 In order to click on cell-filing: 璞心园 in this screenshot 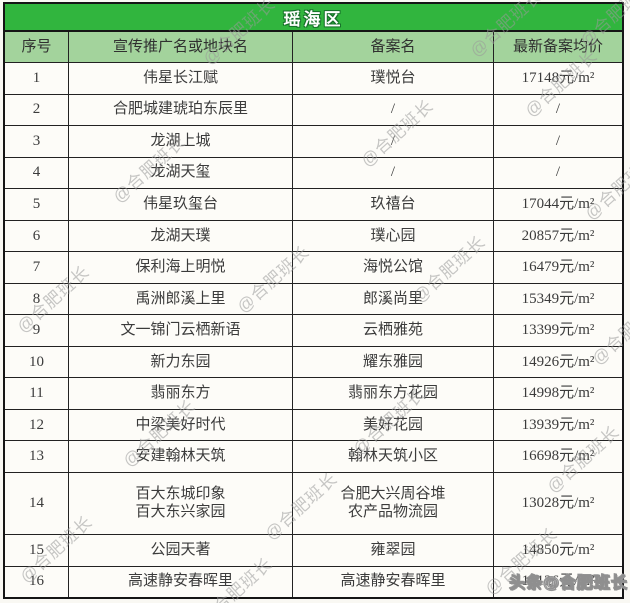, I will do `click(393, 236)`.